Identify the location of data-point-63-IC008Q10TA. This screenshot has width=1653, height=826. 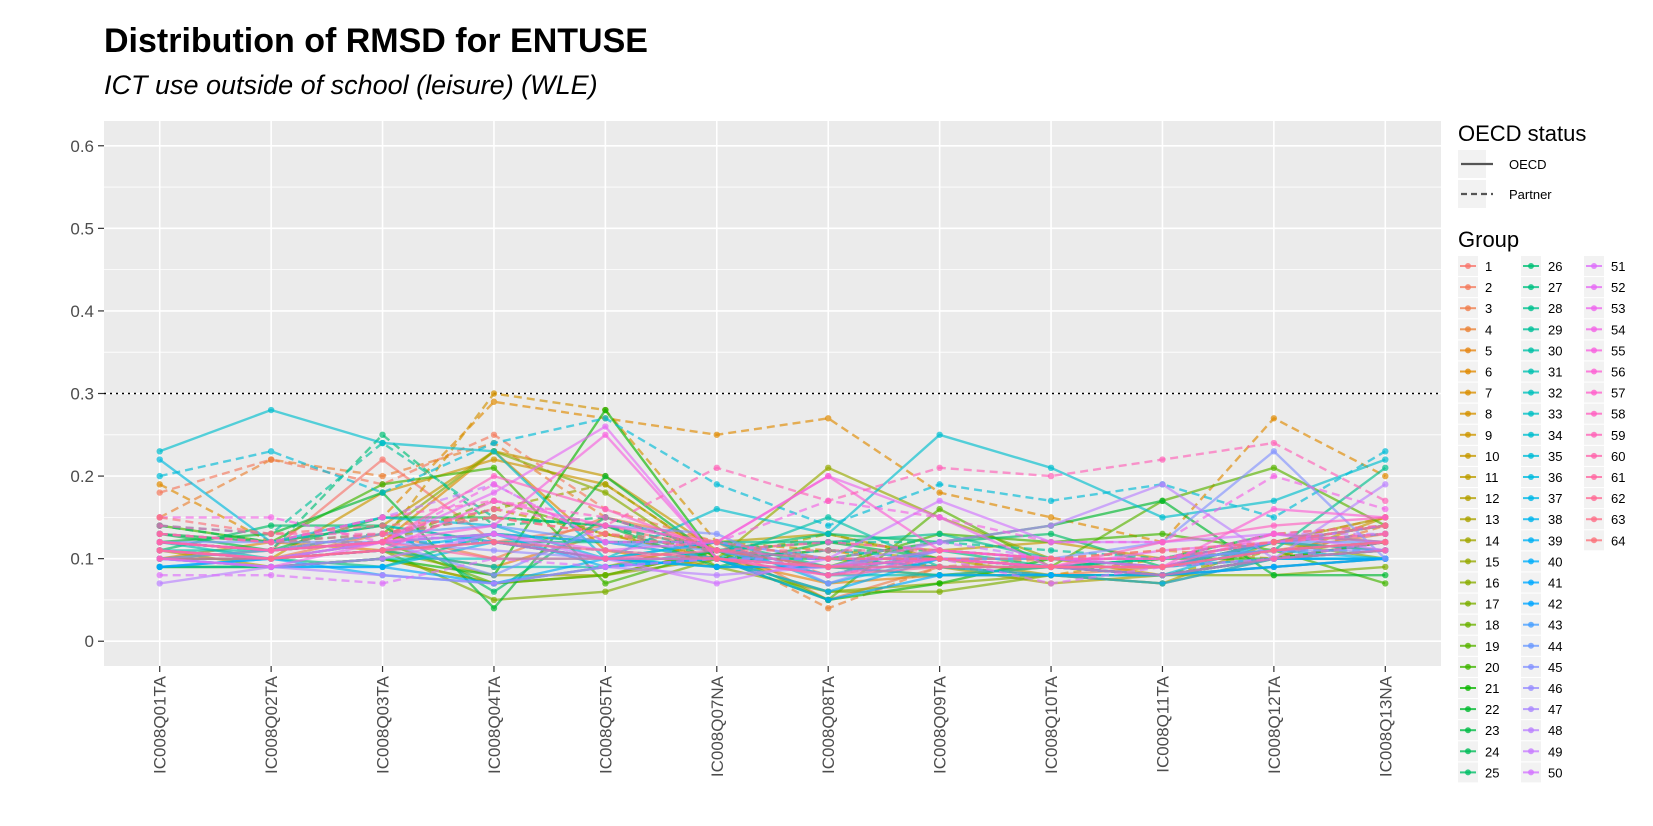
(1051, 567).